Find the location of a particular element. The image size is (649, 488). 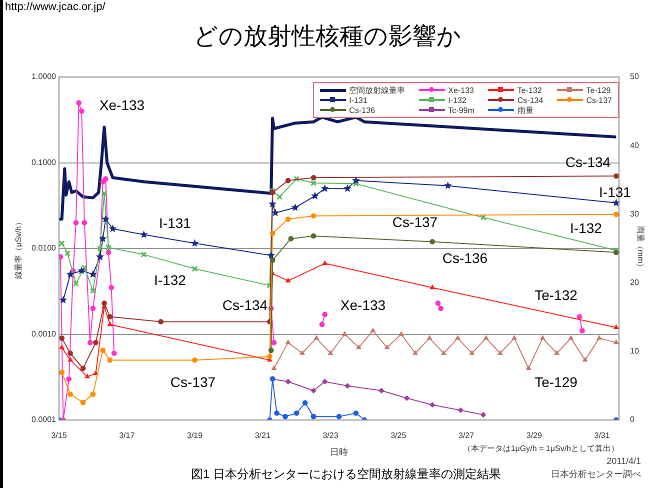

y-tick-label: 0.0001 is located at coordinates (44, 419).